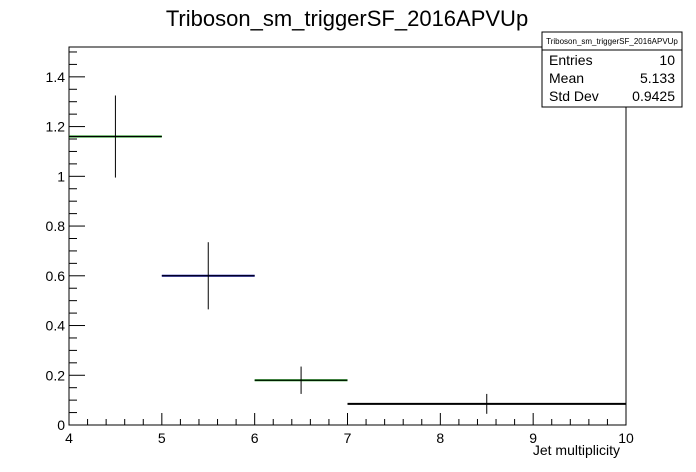 Image resolution: width=696 pixels, height=472 pixels. I want to click on stats-box-title: Triboson_sm_triggerSF_2016APVUp, so click(612, 41).